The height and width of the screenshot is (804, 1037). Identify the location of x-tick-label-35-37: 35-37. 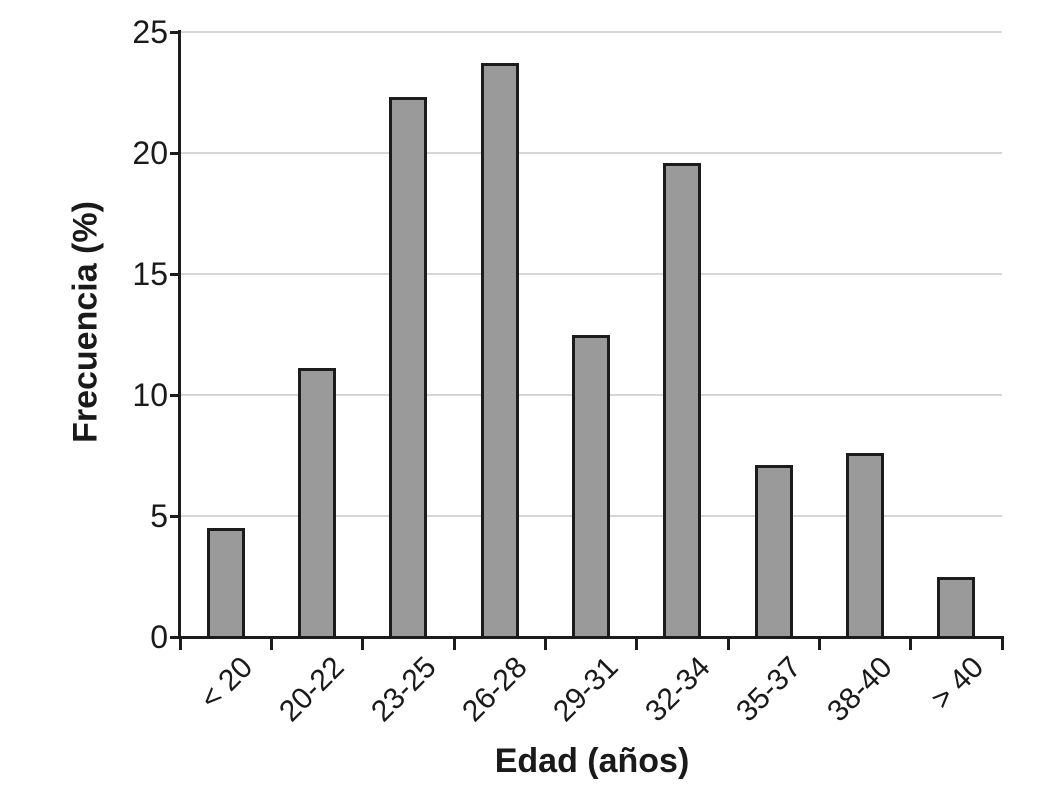
(768, 689).